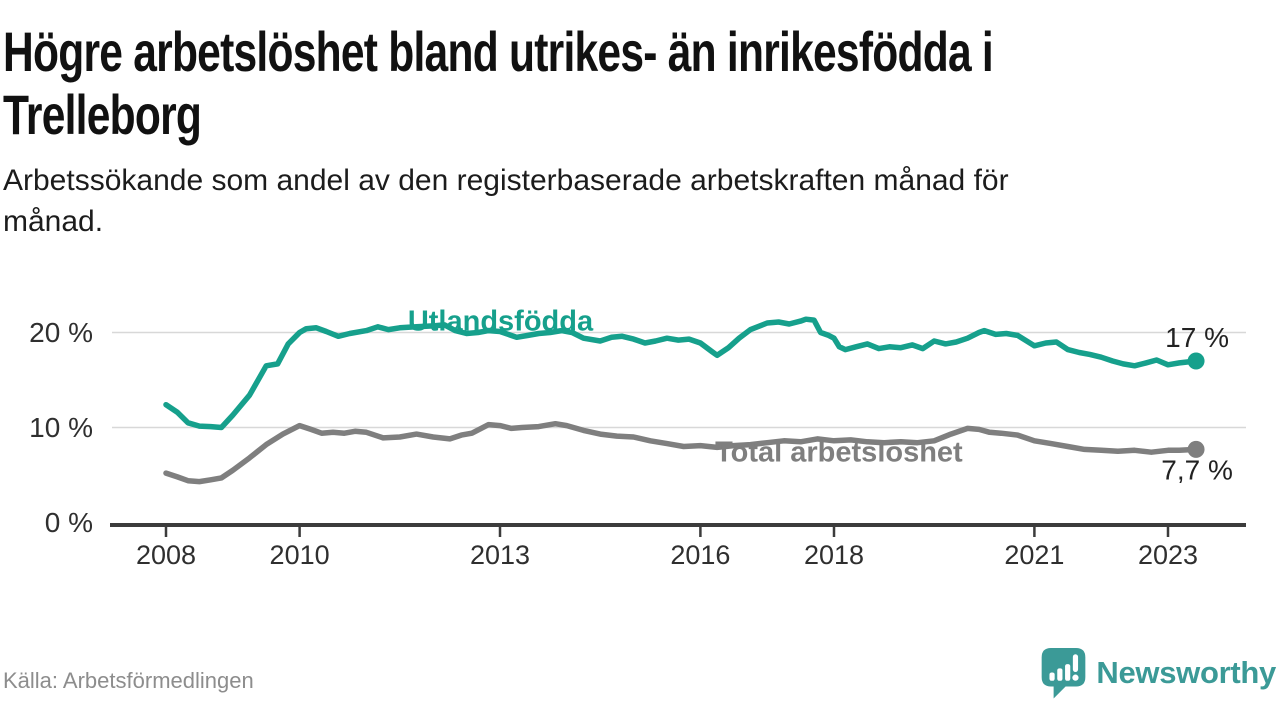 The width and height of the screenshot is (1280, 720). Describe the element at coordinates (500, 555) in the screenshot. I see `x-axis-tick-label-2013: 2013` at that location.